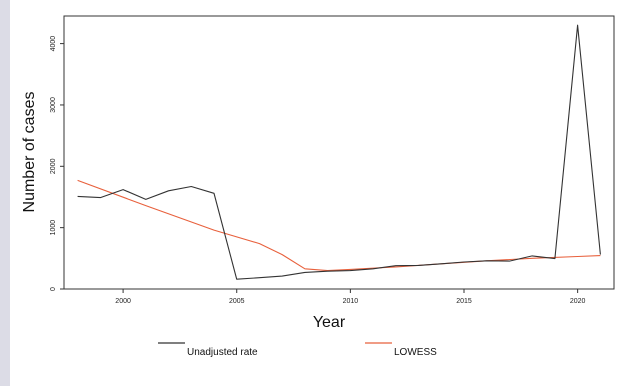  I want to click on y-axis-title: Number of cases, so click(29, 152).